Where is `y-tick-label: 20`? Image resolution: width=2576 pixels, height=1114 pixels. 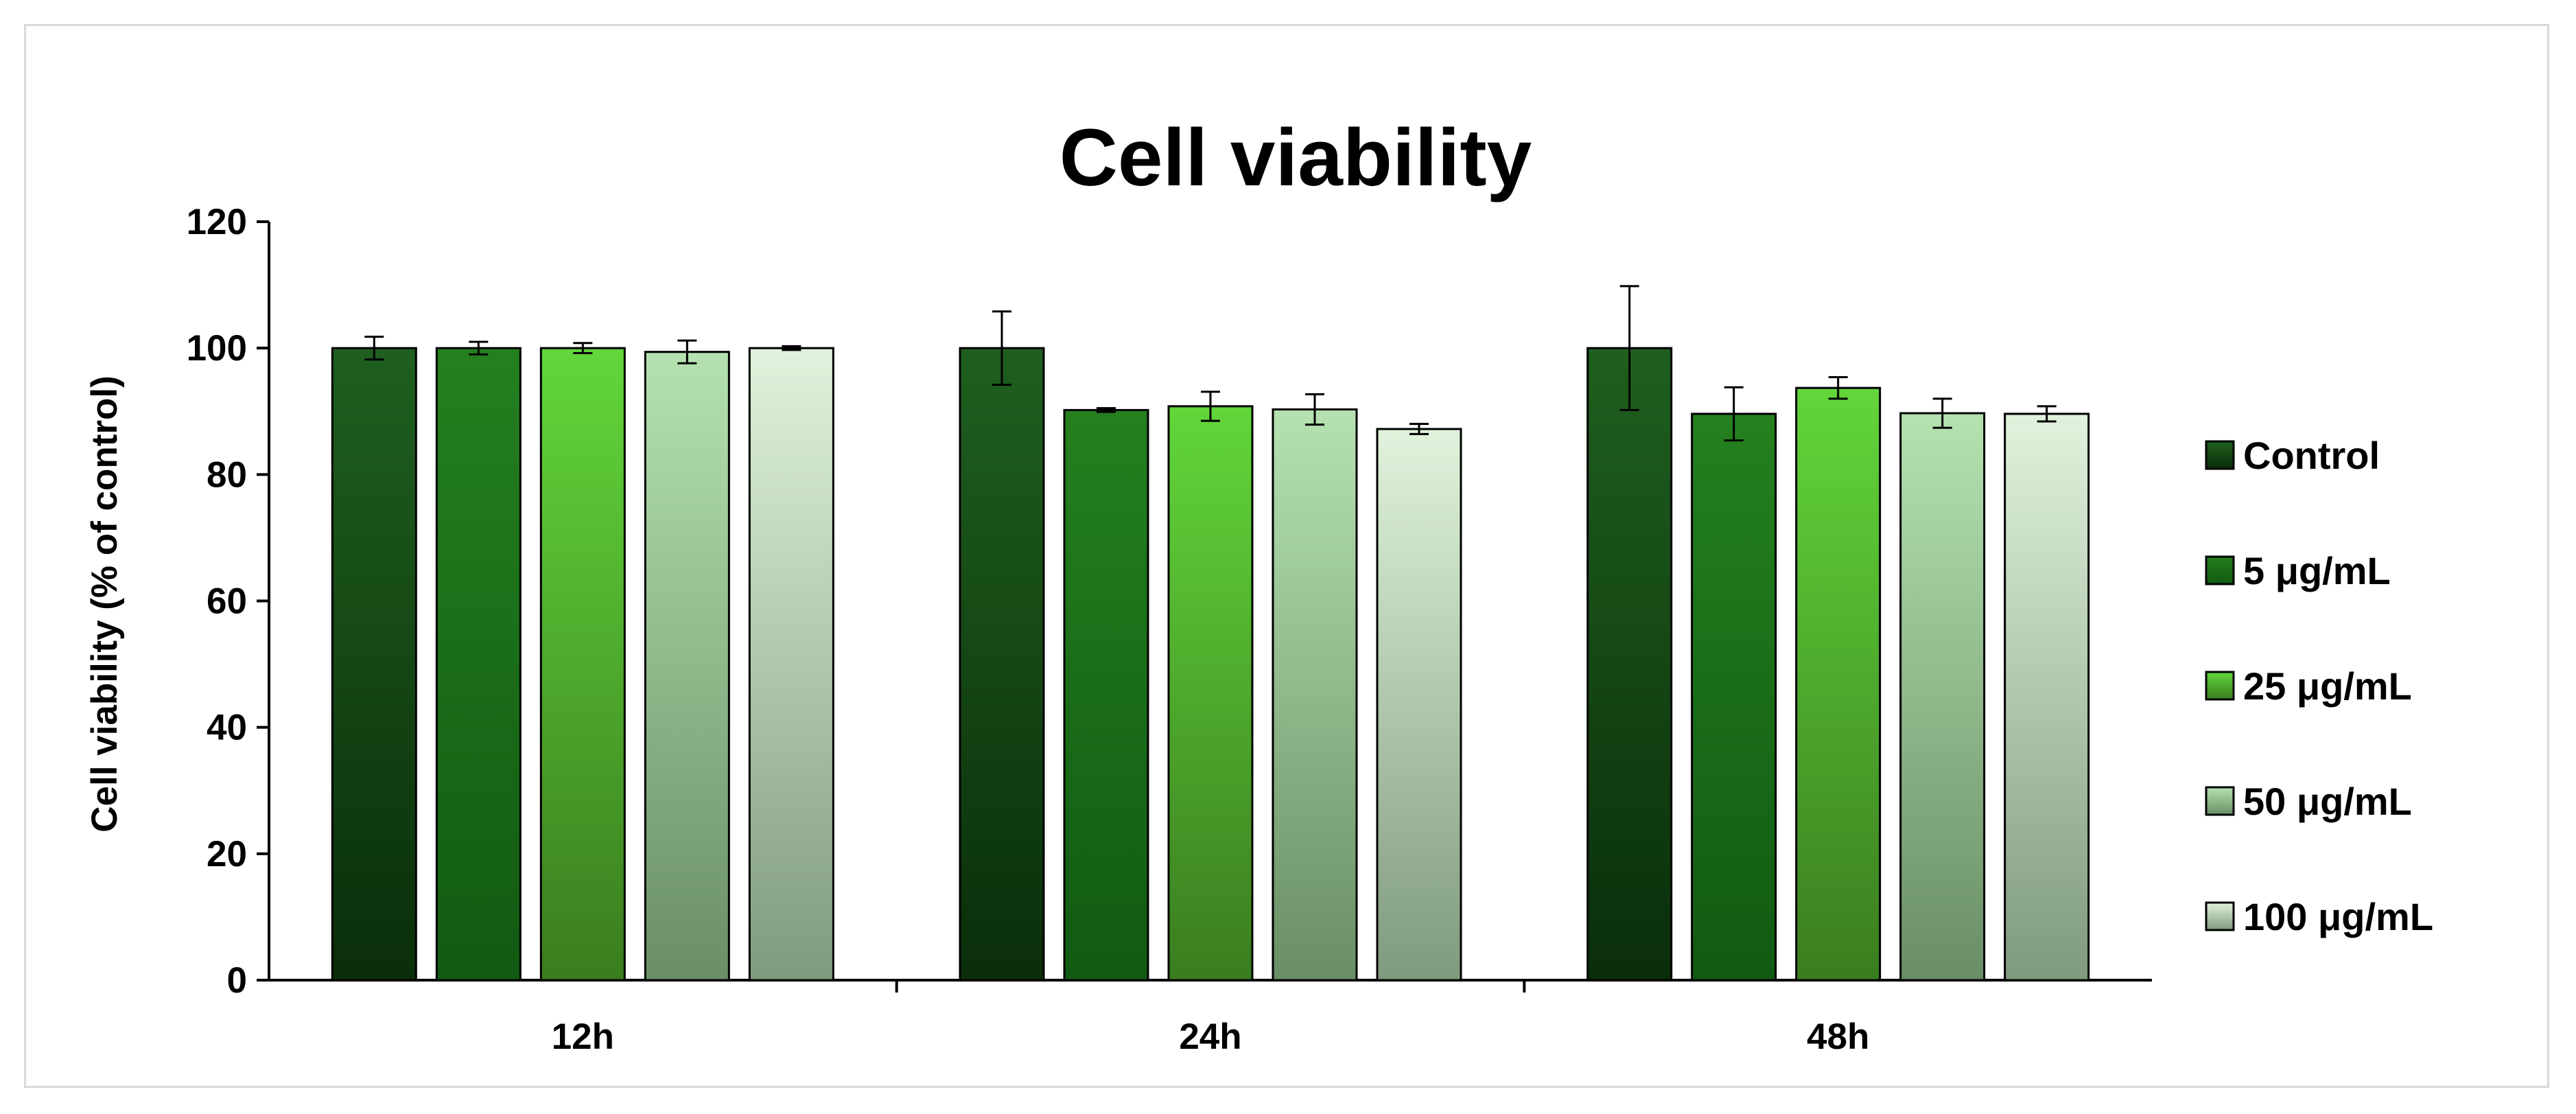
y-tick-label: 20 is located at coordinates (227, 854).